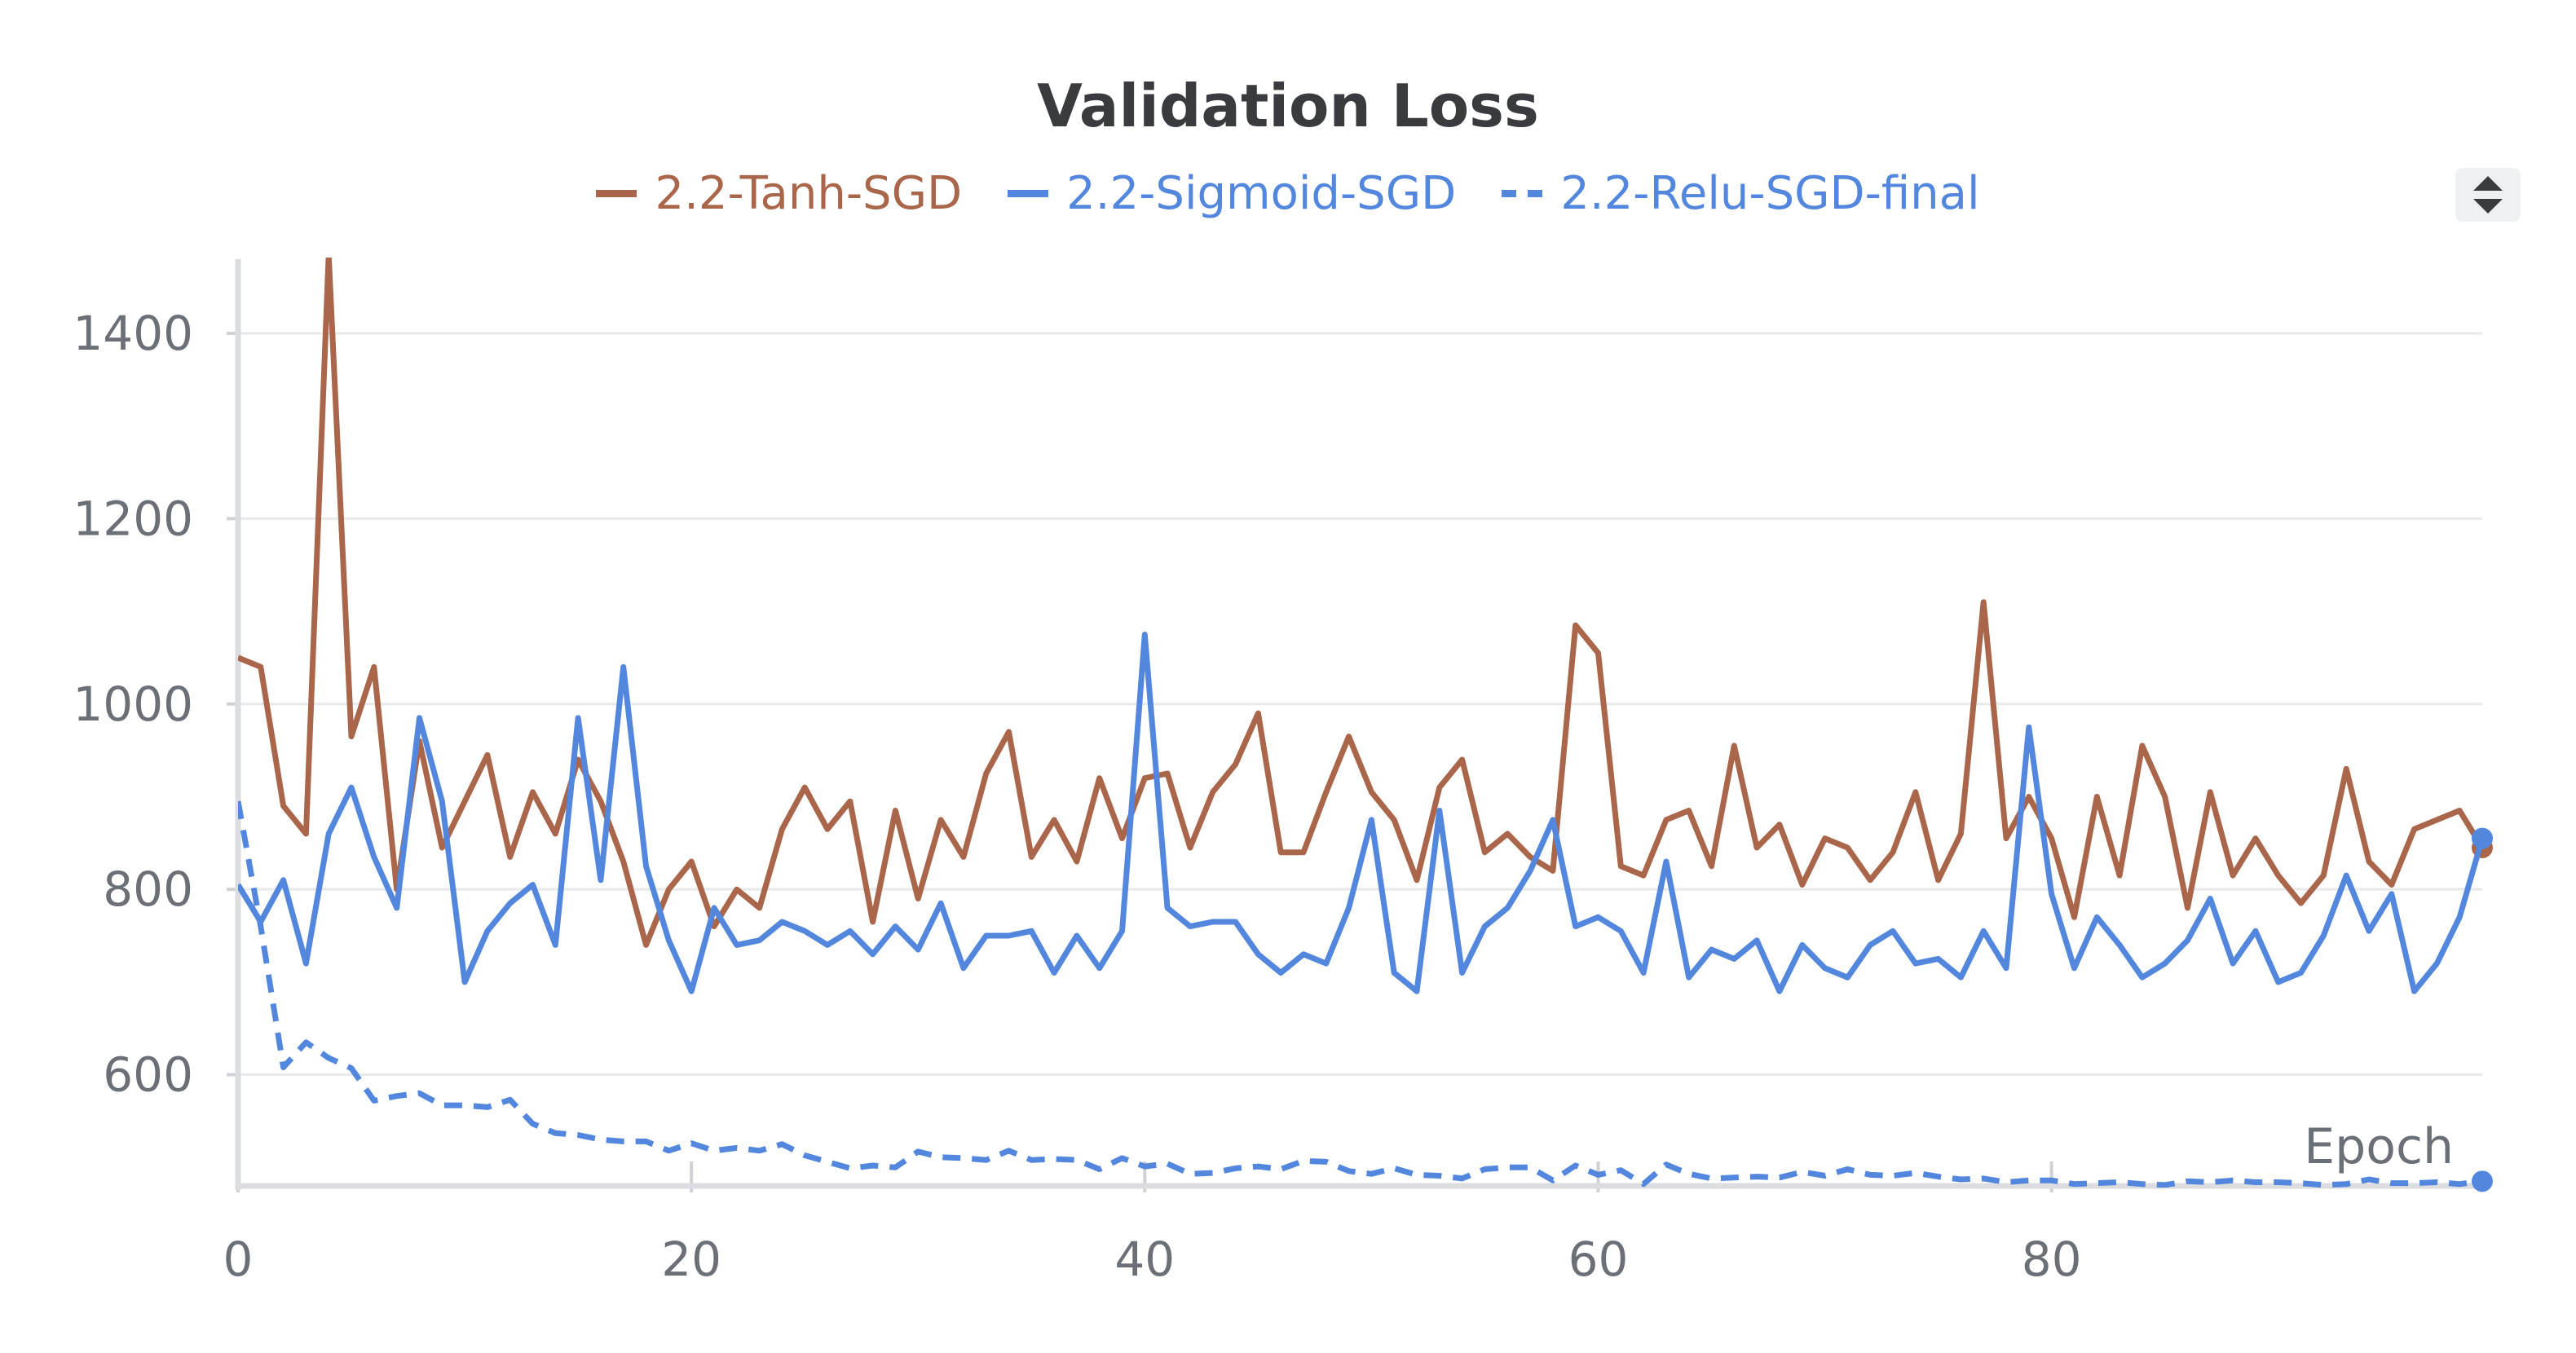  I want to click on x-tick-label: 40, so click(1144, 1259).